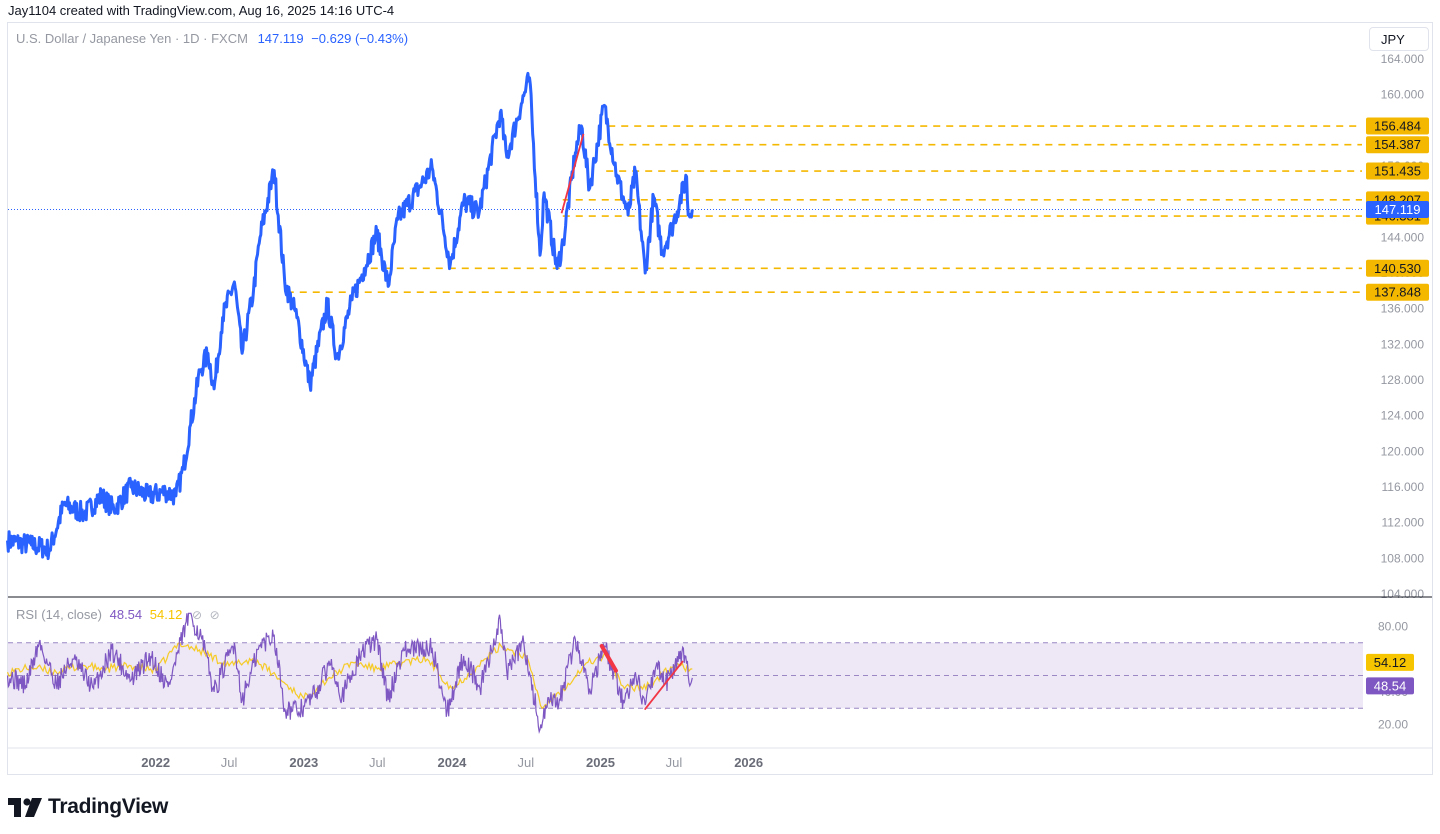 The height and width of the screenshot is (834, 1440). What do you see at coordinates (572, 173) in the screenshot?
I see `trendline` at bounding box center [572, 173].